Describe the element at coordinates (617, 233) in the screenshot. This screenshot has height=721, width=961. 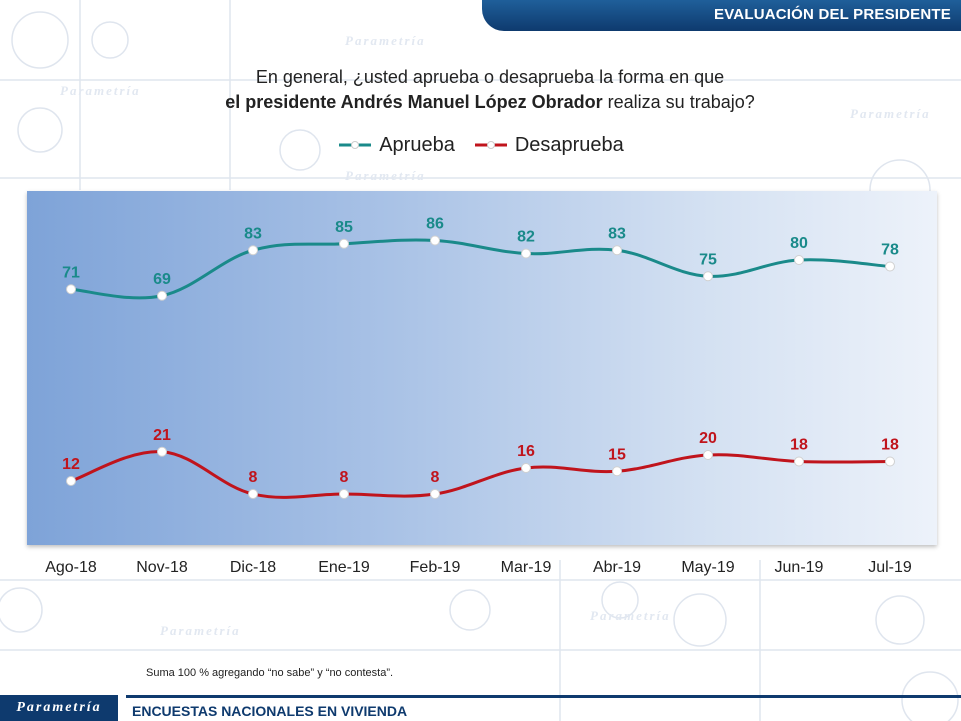
I see `data-label-aprueba-6: 83` at that location.